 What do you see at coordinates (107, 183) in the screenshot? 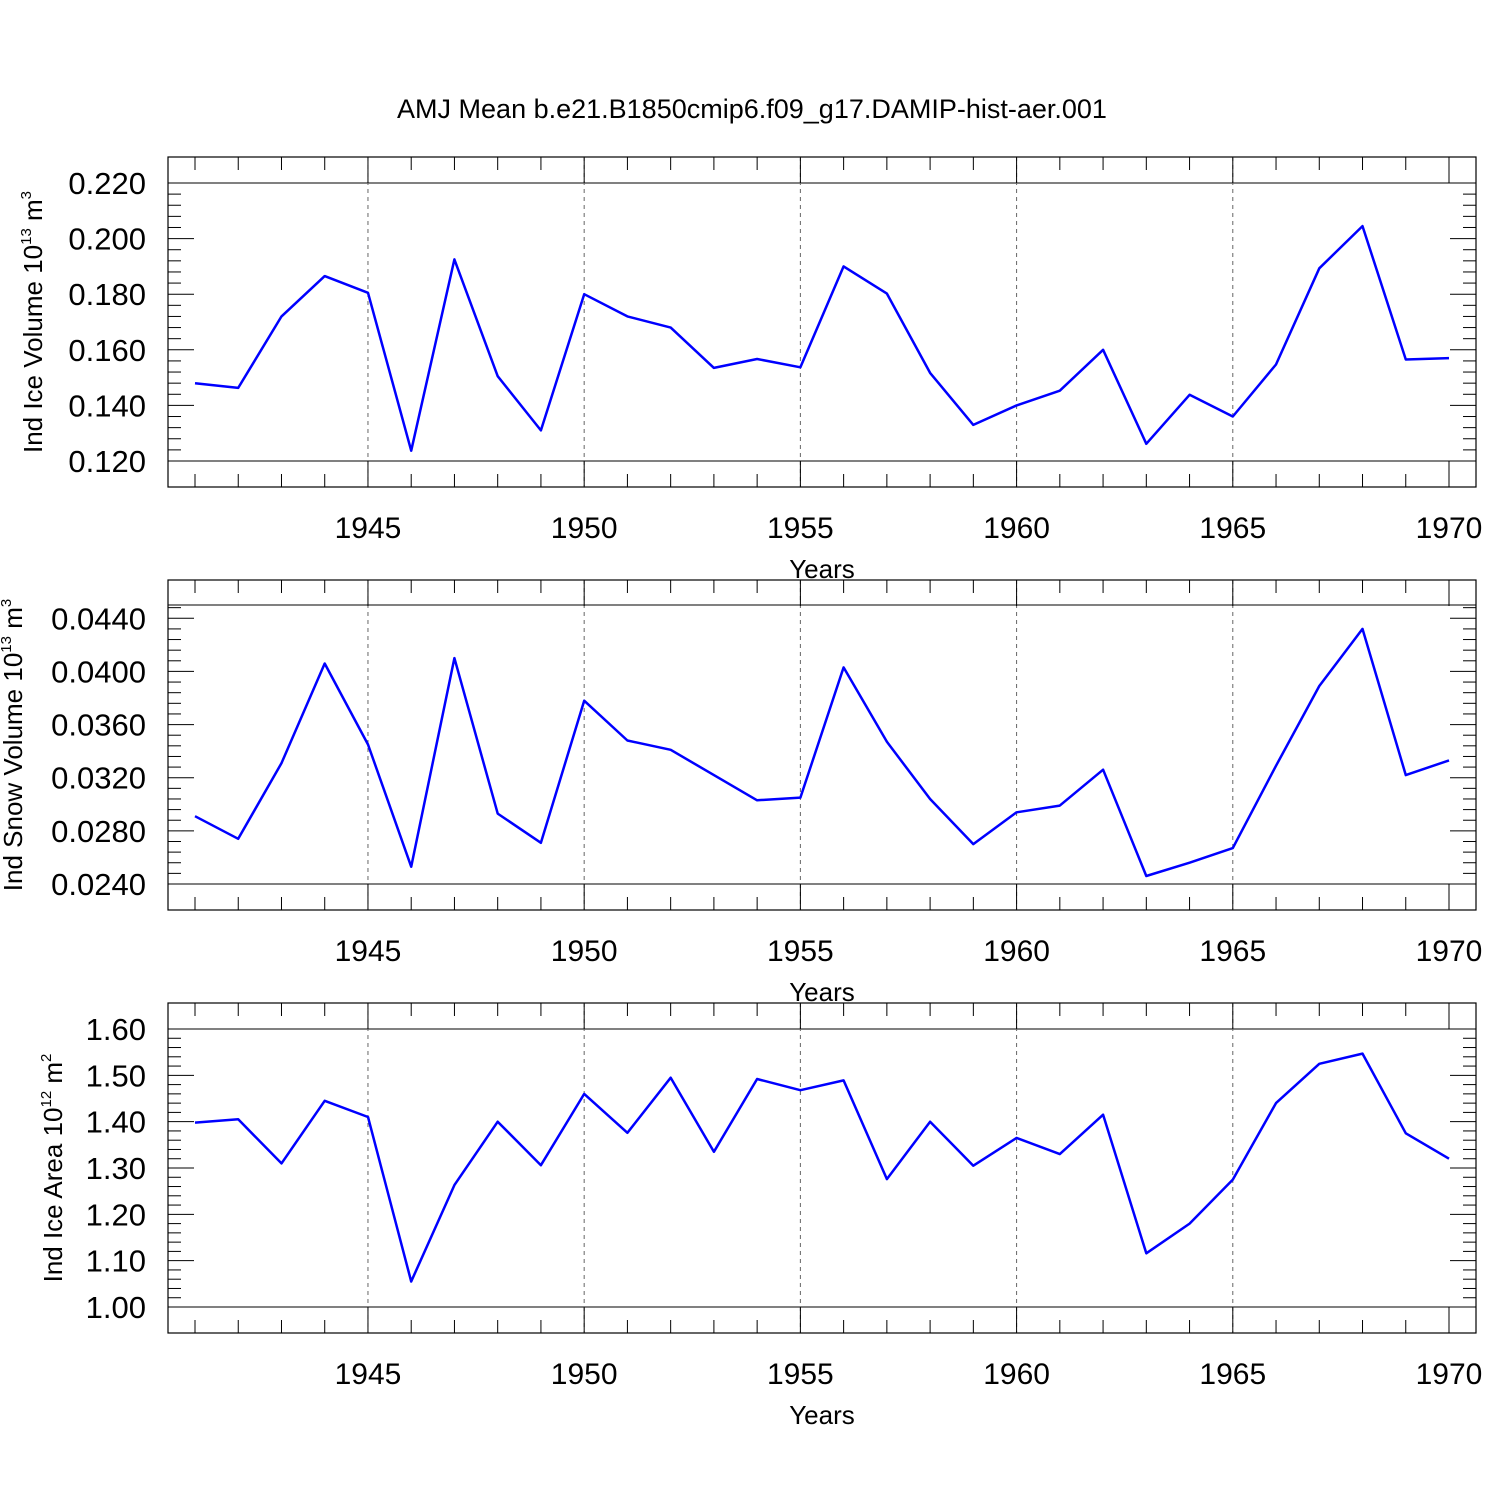
I see `y-tick-label: 0.220` at bounding box center [107, 183].